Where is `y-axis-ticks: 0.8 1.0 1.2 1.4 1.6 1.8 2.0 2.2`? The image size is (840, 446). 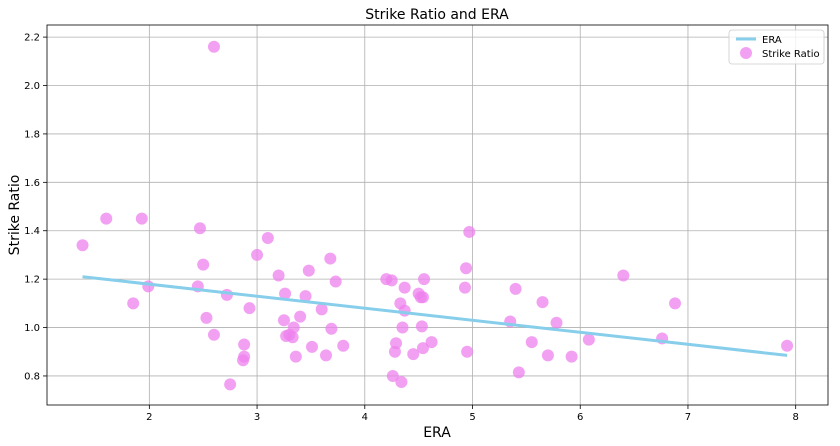 y-axis-ticks: 0.8 1.0 1.2 1.4 1.6 1.8 2.0 2.2 is located at coordinates (35, 207).